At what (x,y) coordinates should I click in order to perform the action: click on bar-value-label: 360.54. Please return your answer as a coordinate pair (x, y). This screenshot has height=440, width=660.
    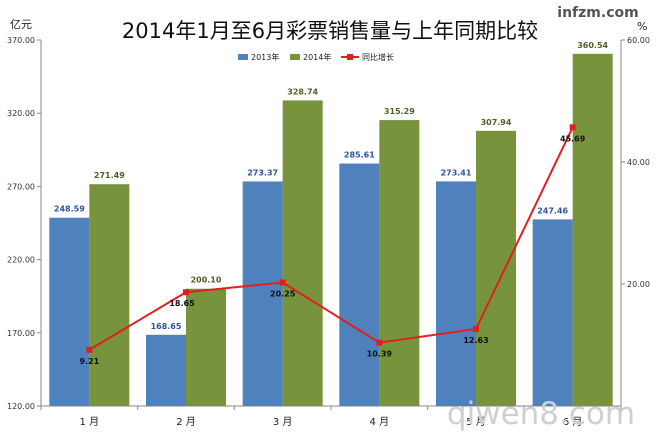
    Looking at the image, I should click on (592, 45).